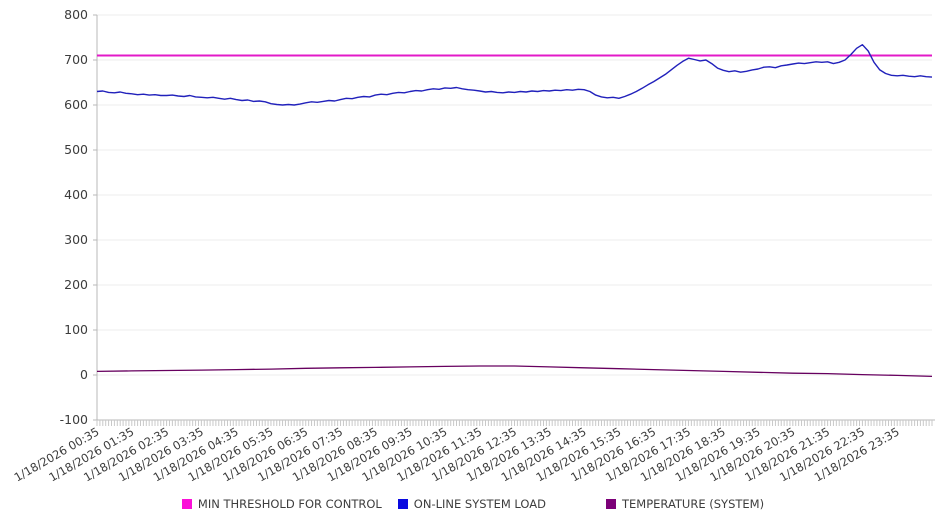 This screenshot has width=946, height=526. I want to click on y-axis-label: 100, so click(76, 329).